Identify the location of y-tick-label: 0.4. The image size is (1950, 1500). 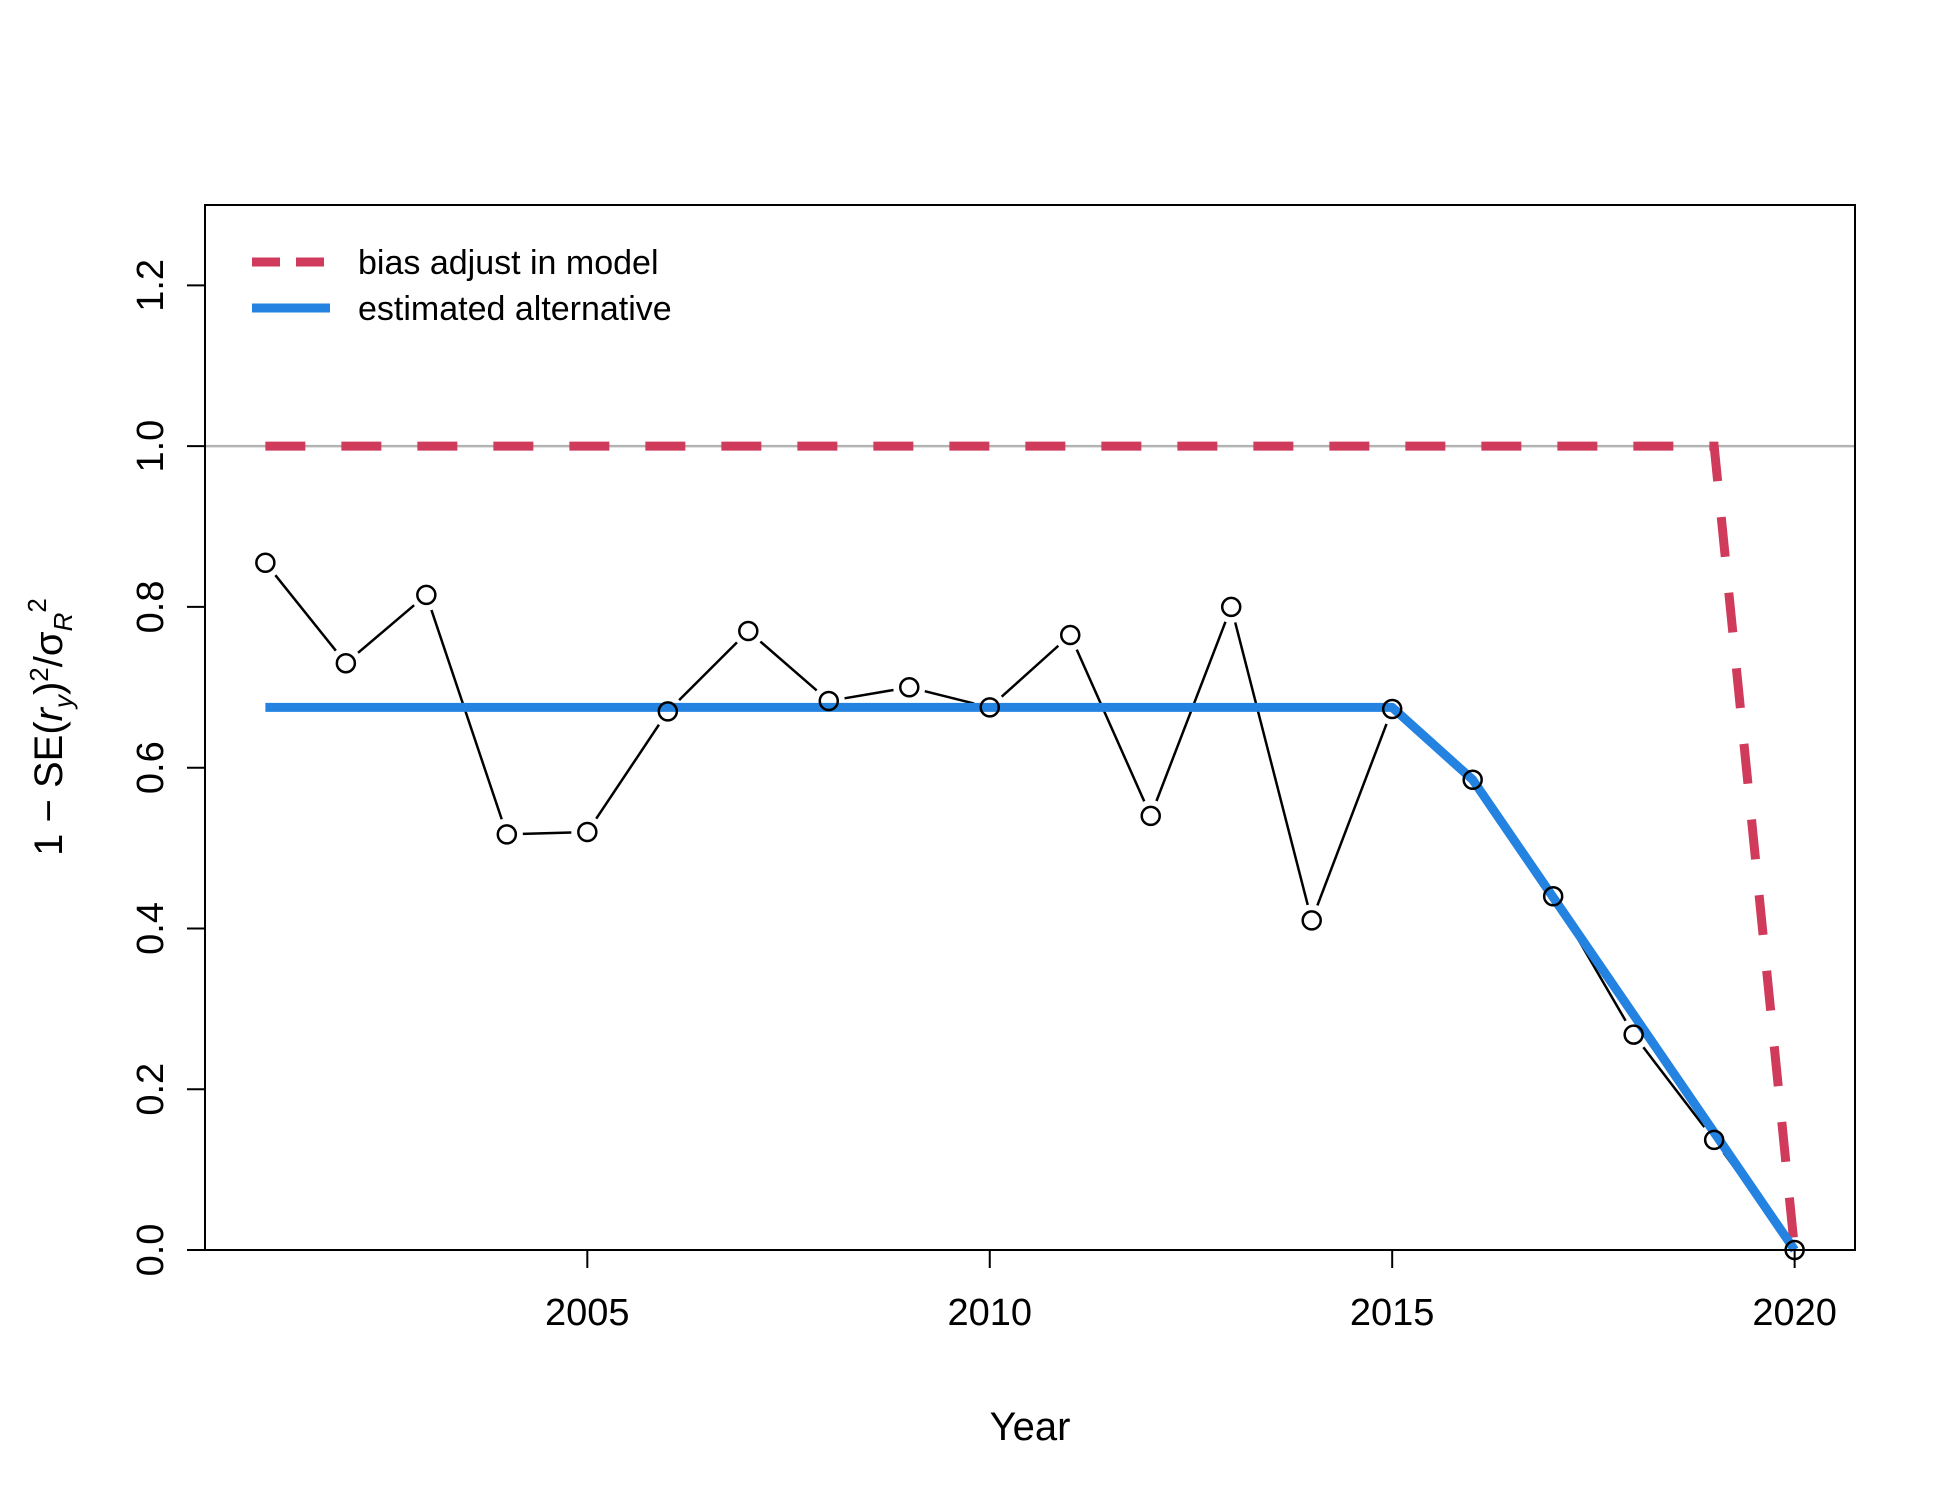
(151, 928).